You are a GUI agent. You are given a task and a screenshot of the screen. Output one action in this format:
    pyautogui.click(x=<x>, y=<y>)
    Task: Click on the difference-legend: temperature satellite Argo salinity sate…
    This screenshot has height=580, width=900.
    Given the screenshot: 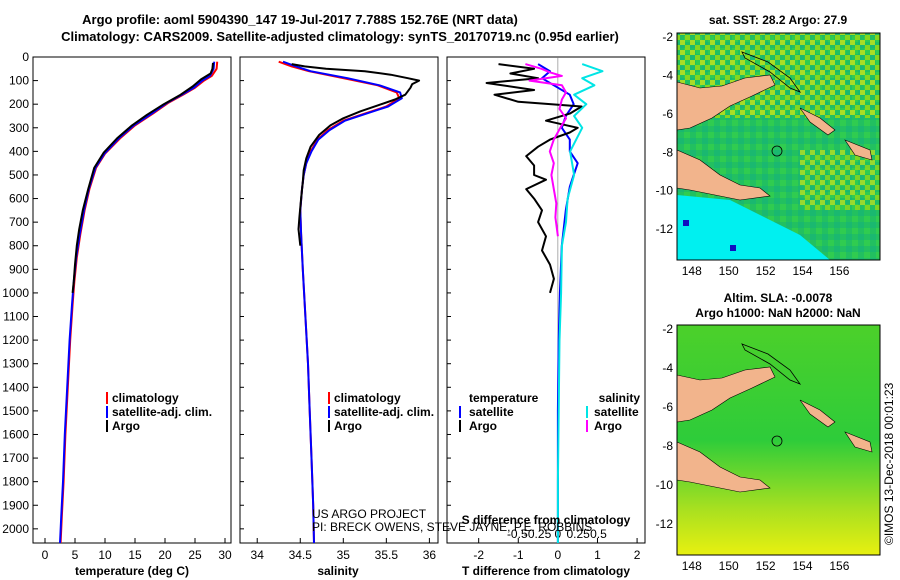 What is the action you would take?
    pyautogui.click(x=550, y=412)
    